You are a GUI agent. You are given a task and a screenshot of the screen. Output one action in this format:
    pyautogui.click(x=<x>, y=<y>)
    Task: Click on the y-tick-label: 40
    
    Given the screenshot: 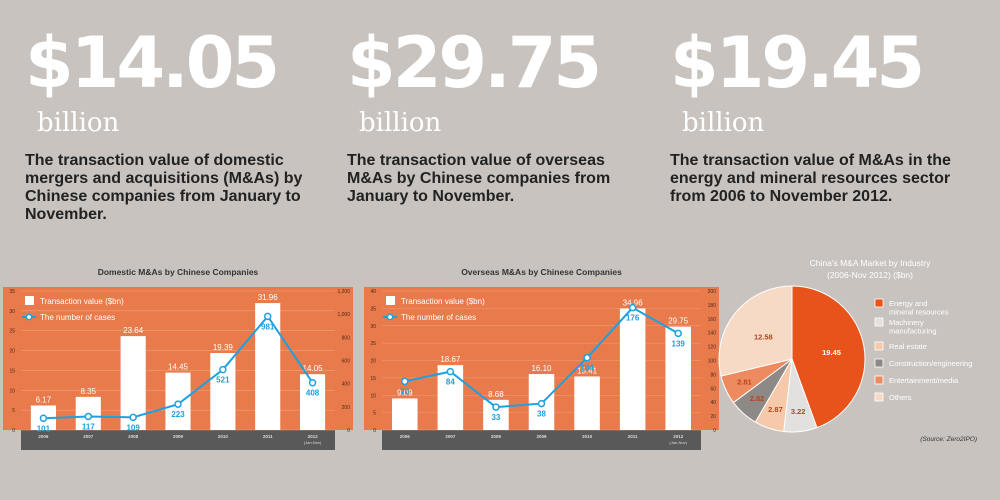 What is the action you would take?
    pyautogui.click(x=373, y=292)
    